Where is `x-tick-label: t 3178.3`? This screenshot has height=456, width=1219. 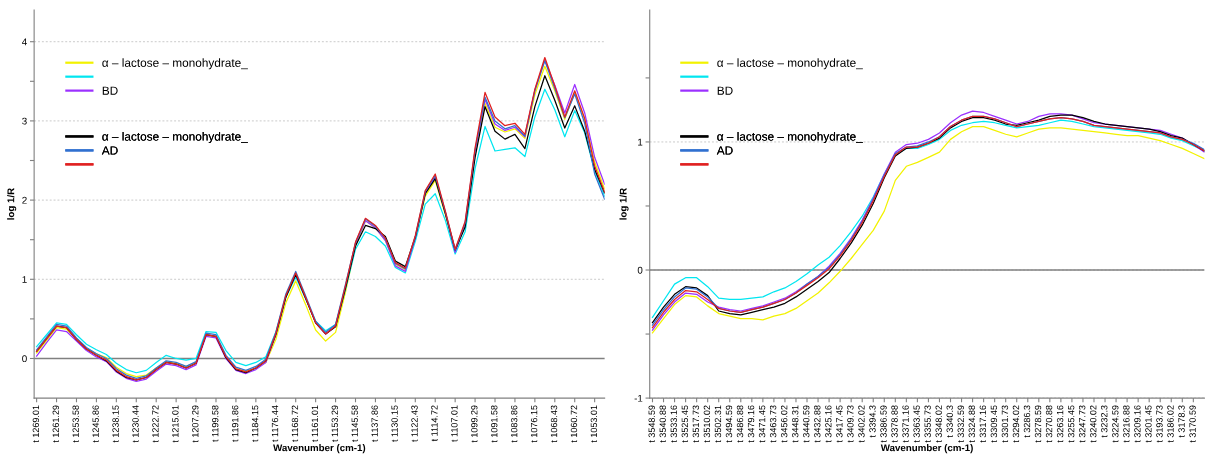
x-tick-label: t 3178.3 is located at coordinates (1181, 421).